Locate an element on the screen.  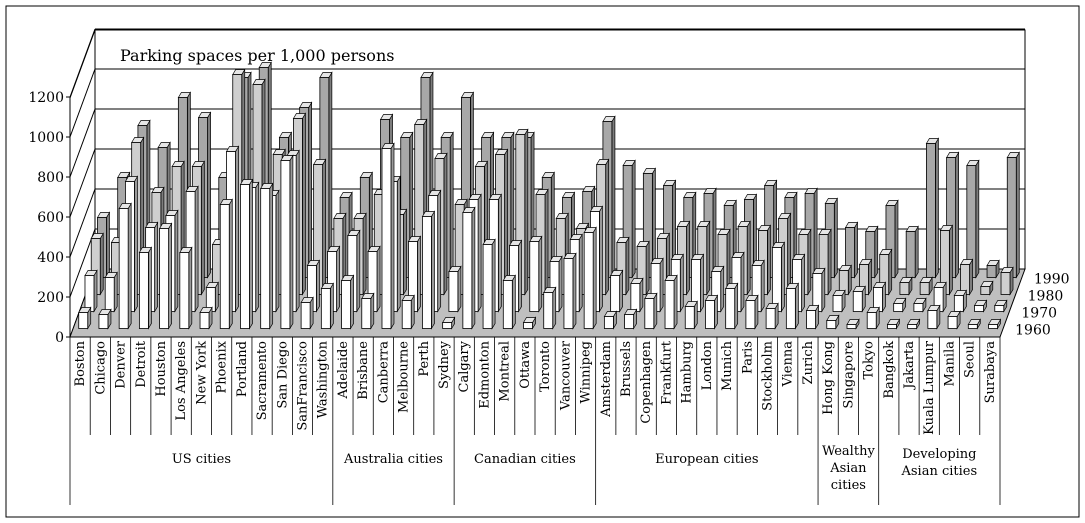
category-label: Portland is located at coordinates (242, 369).